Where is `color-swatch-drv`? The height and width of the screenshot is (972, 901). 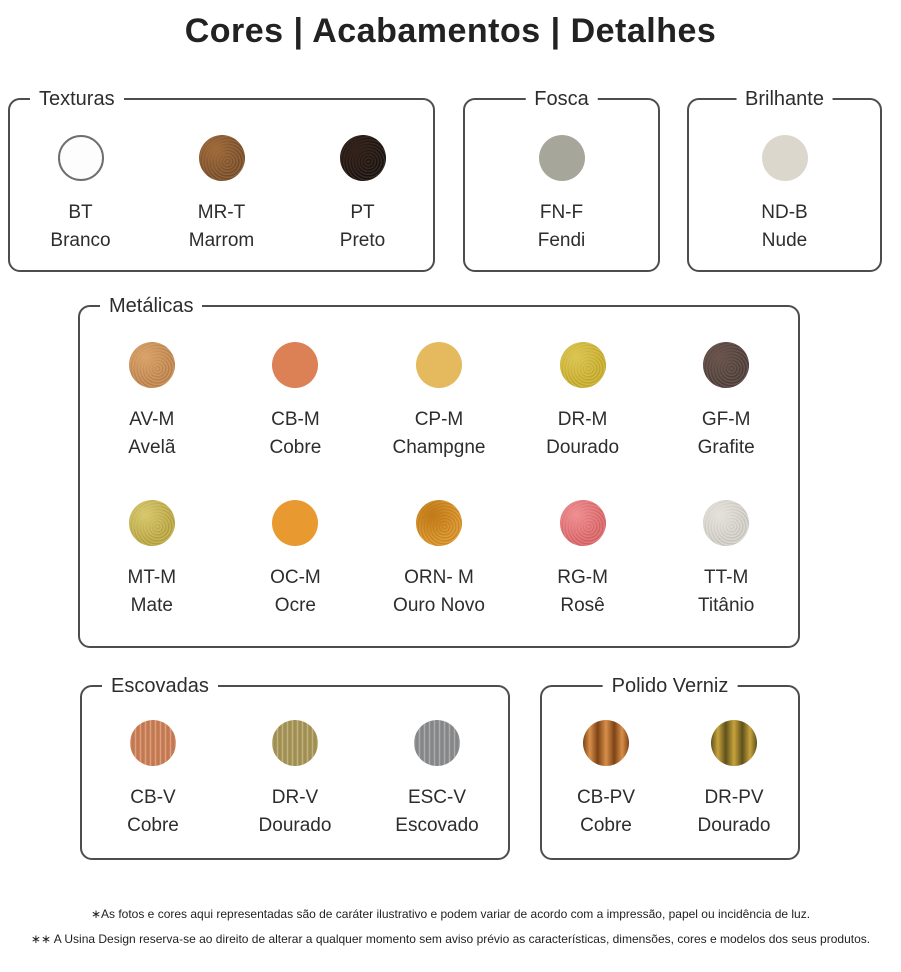 color-swatch-drv is located at coordinates (295, 743).